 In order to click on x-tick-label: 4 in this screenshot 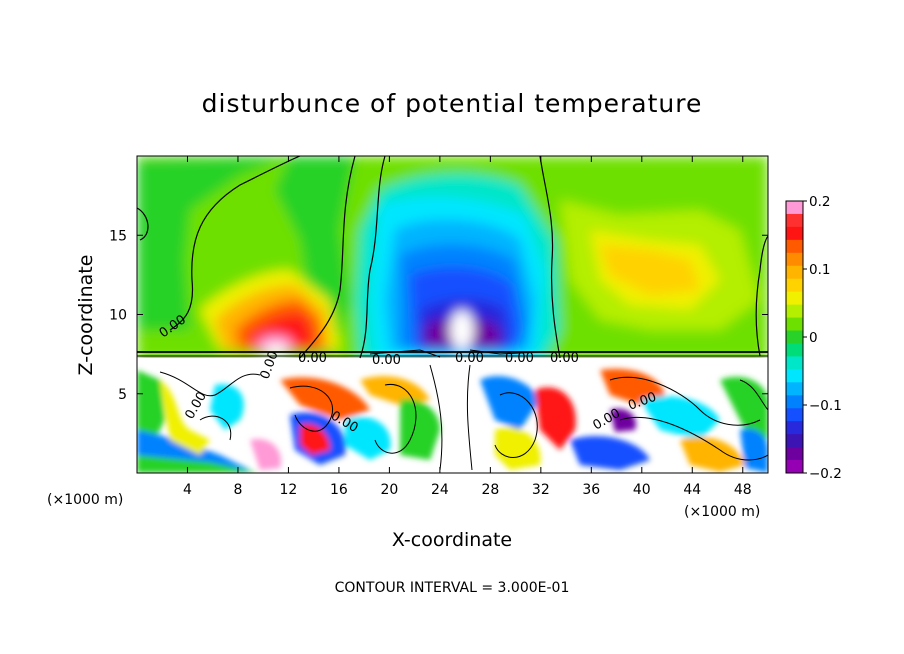, I will do `click(187, 490)`.